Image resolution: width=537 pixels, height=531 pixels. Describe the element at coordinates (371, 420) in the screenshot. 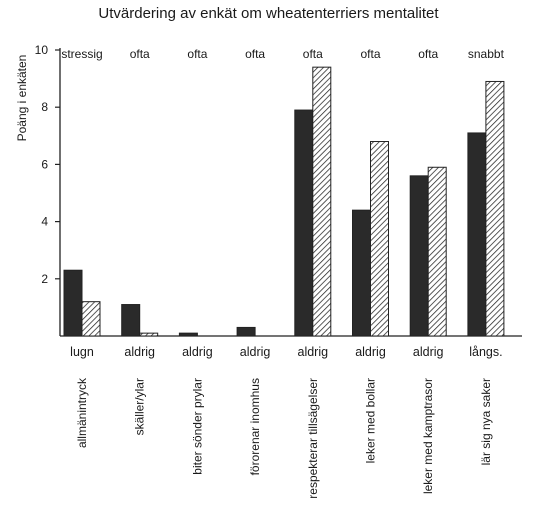

I see `category-label: leker med bollar` at that location.